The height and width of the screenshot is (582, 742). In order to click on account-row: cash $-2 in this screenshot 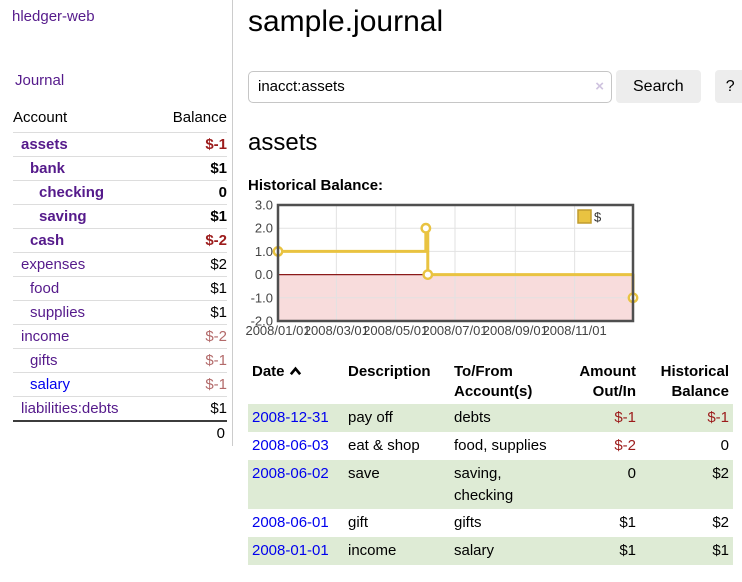, I will do `click(120, 240)`.